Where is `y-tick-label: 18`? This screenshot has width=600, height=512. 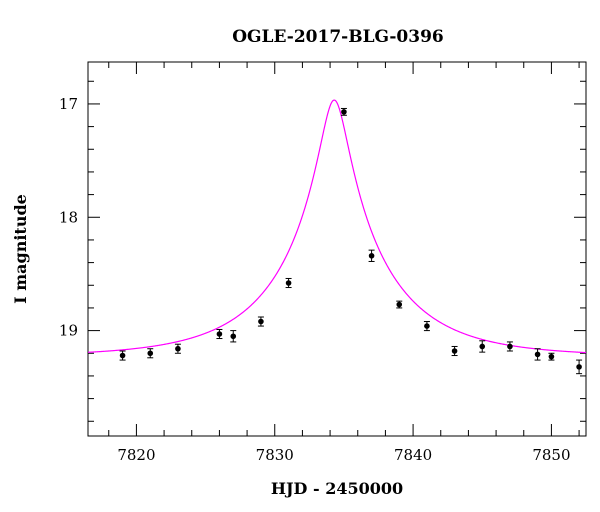
y-tick-label: 18 is located at coordinates (68, 217).